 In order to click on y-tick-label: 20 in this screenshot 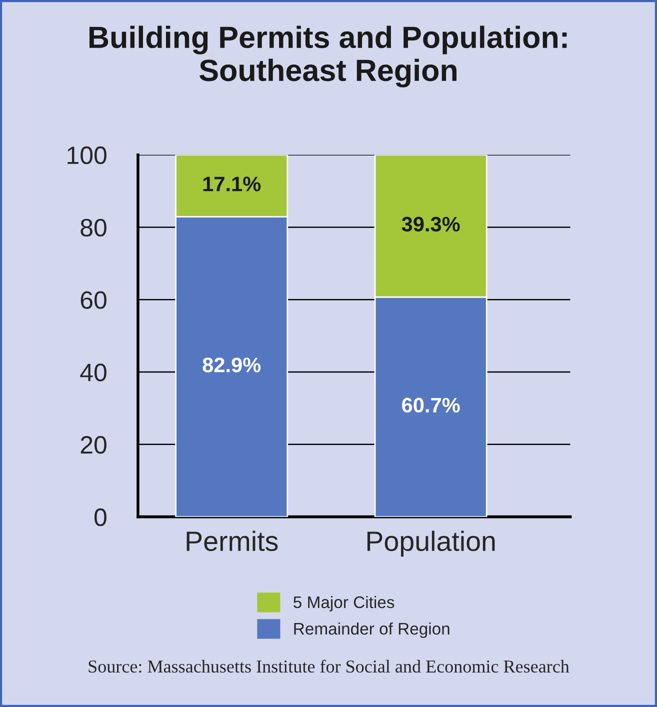, I will do `click(93, 445)`.